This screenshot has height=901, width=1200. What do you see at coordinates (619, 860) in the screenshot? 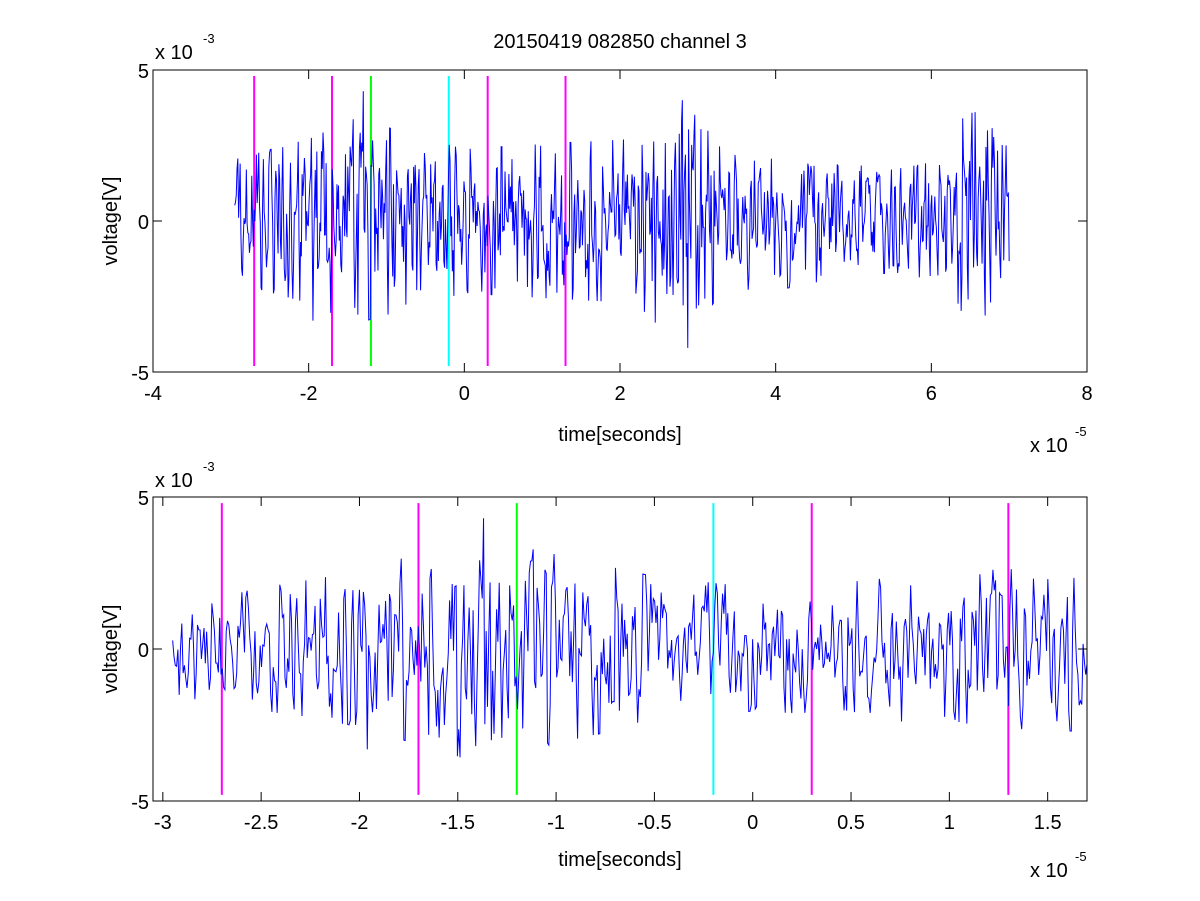
I see `bottom-x-axis-label: time[seconds]` at bounding box center [619, 860].